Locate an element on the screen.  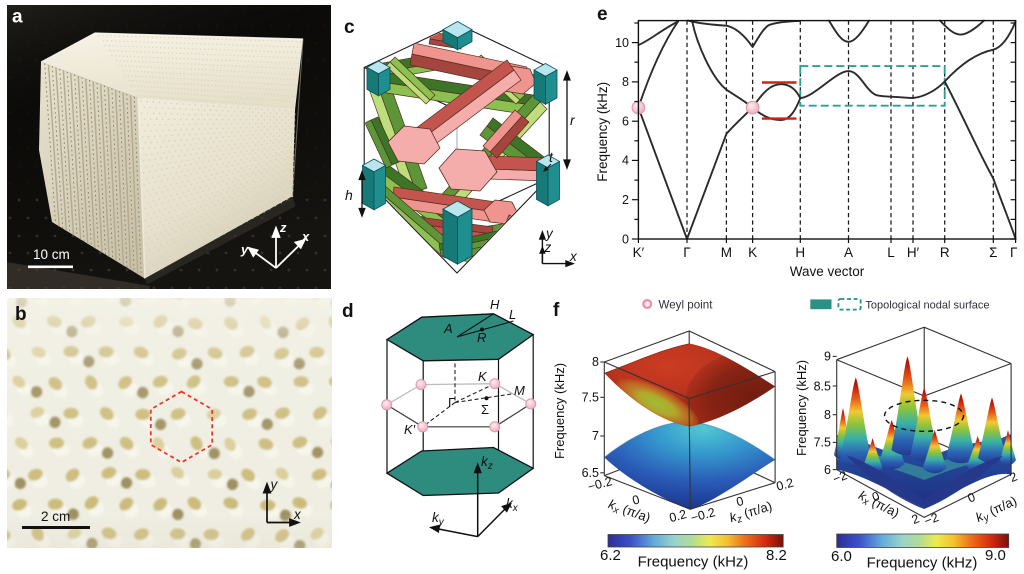
svg-text: 8.2 is located at coordinates (776, 555).